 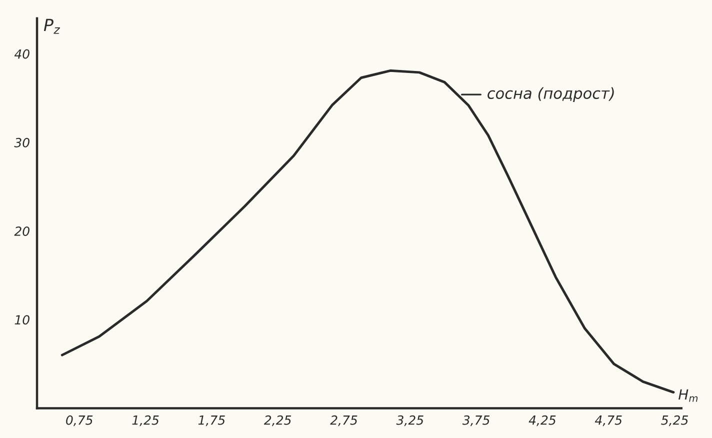 What do you see at coordinates (22, 231) in the screenshot?
I see `y-tick-label: 20` at bounding box center [22, 231].